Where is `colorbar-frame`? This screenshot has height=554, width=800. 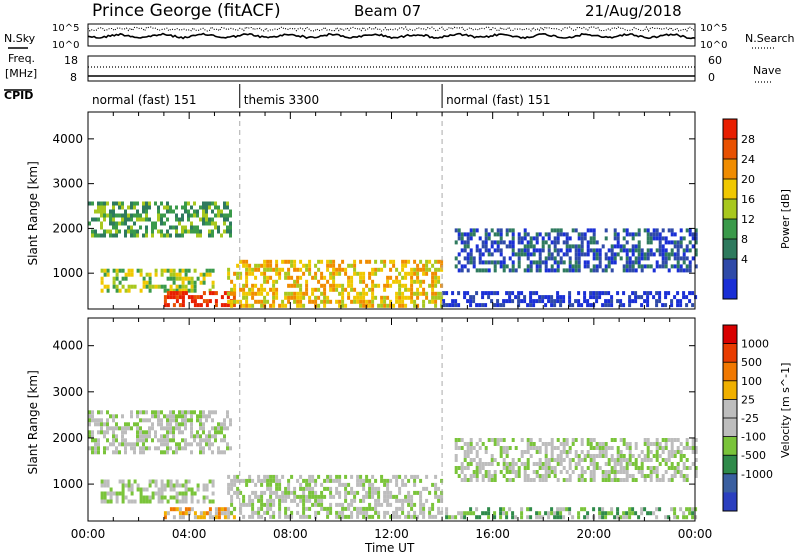 colorbar-frame is located at coordinates (730, 209).